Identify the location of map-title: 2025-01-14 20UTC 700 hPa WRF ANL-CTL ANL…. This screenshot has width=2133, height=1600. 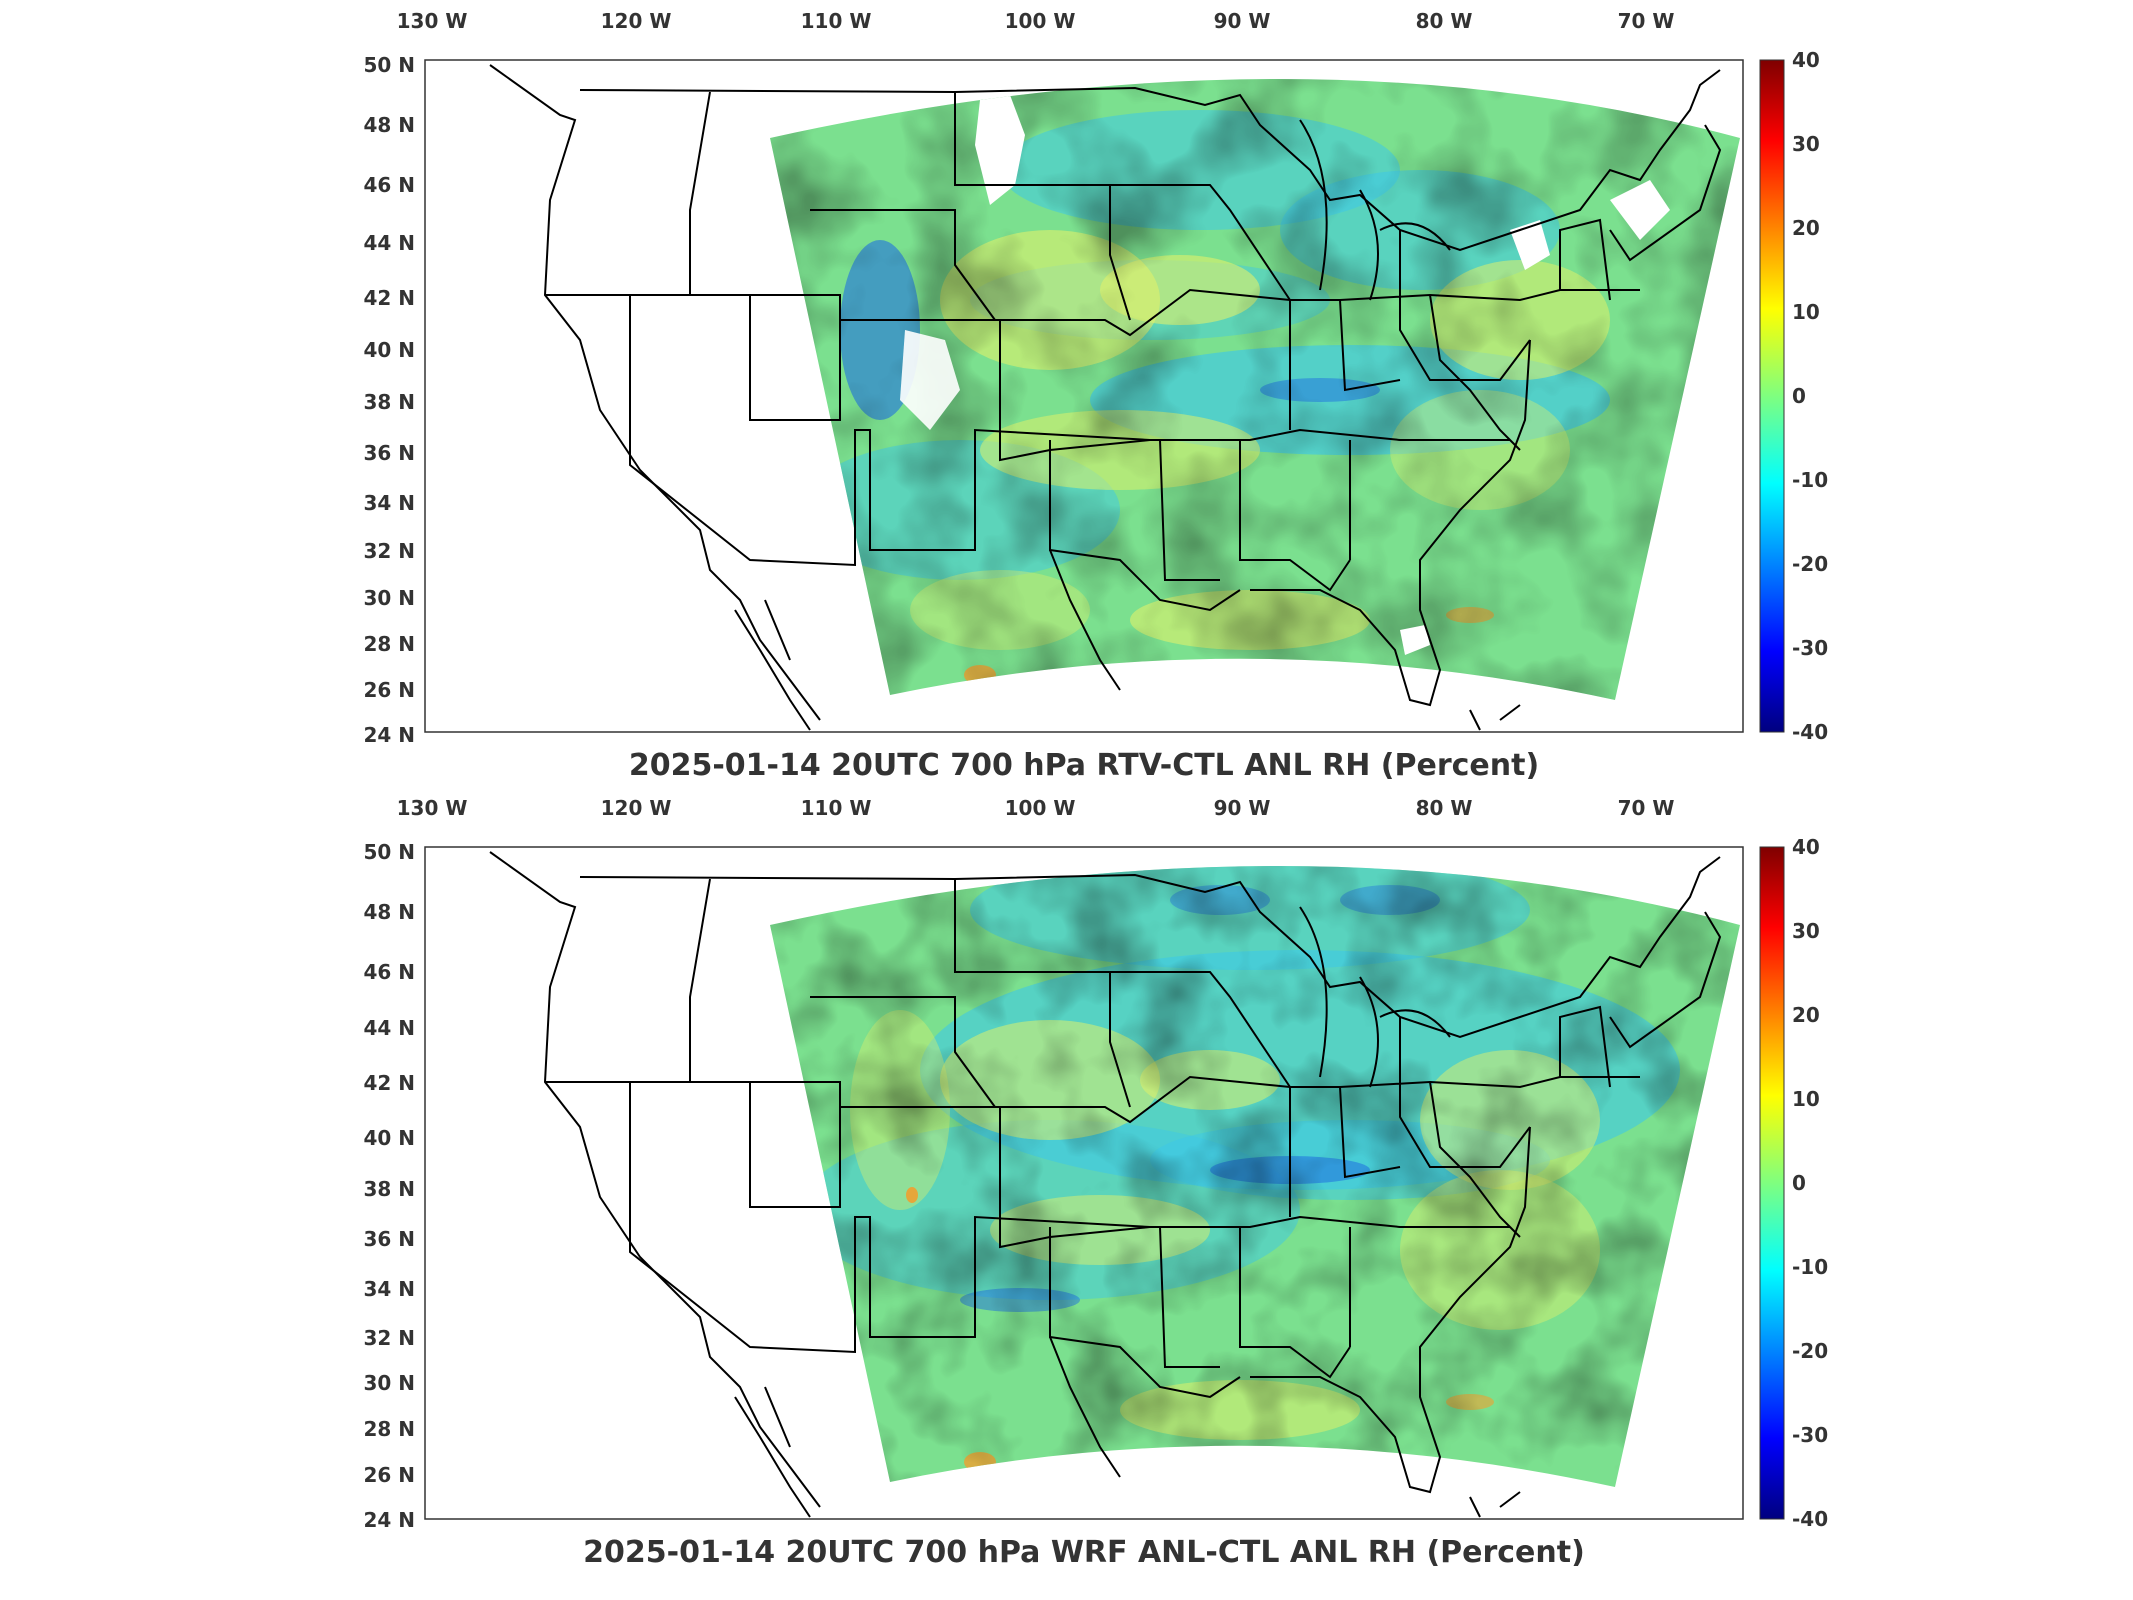
(1084, 1552).